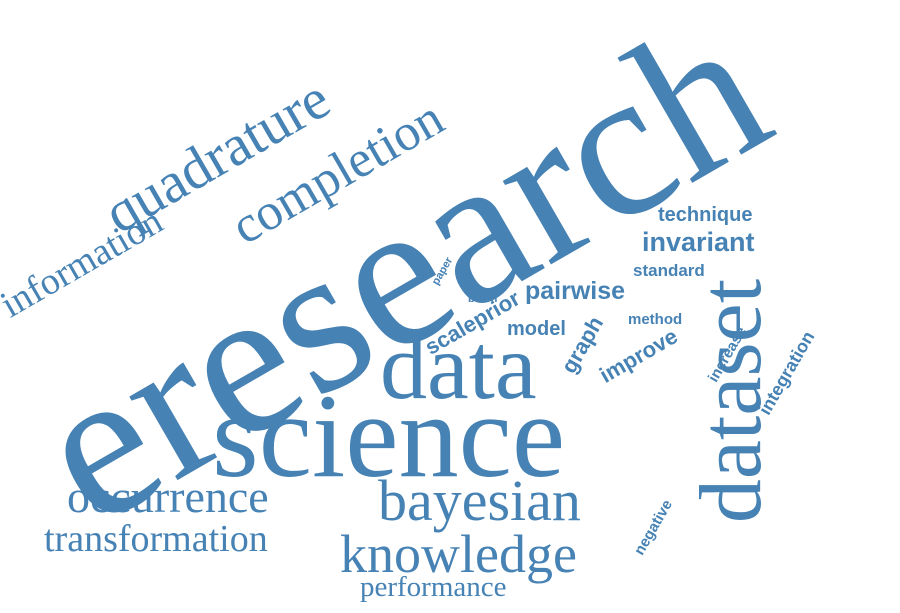 The height and width of the screenshot is (613, 900). Describe the element at coordinates (168, 496) in the screenshot. I see `word-occurrence: occurrence` at that location.